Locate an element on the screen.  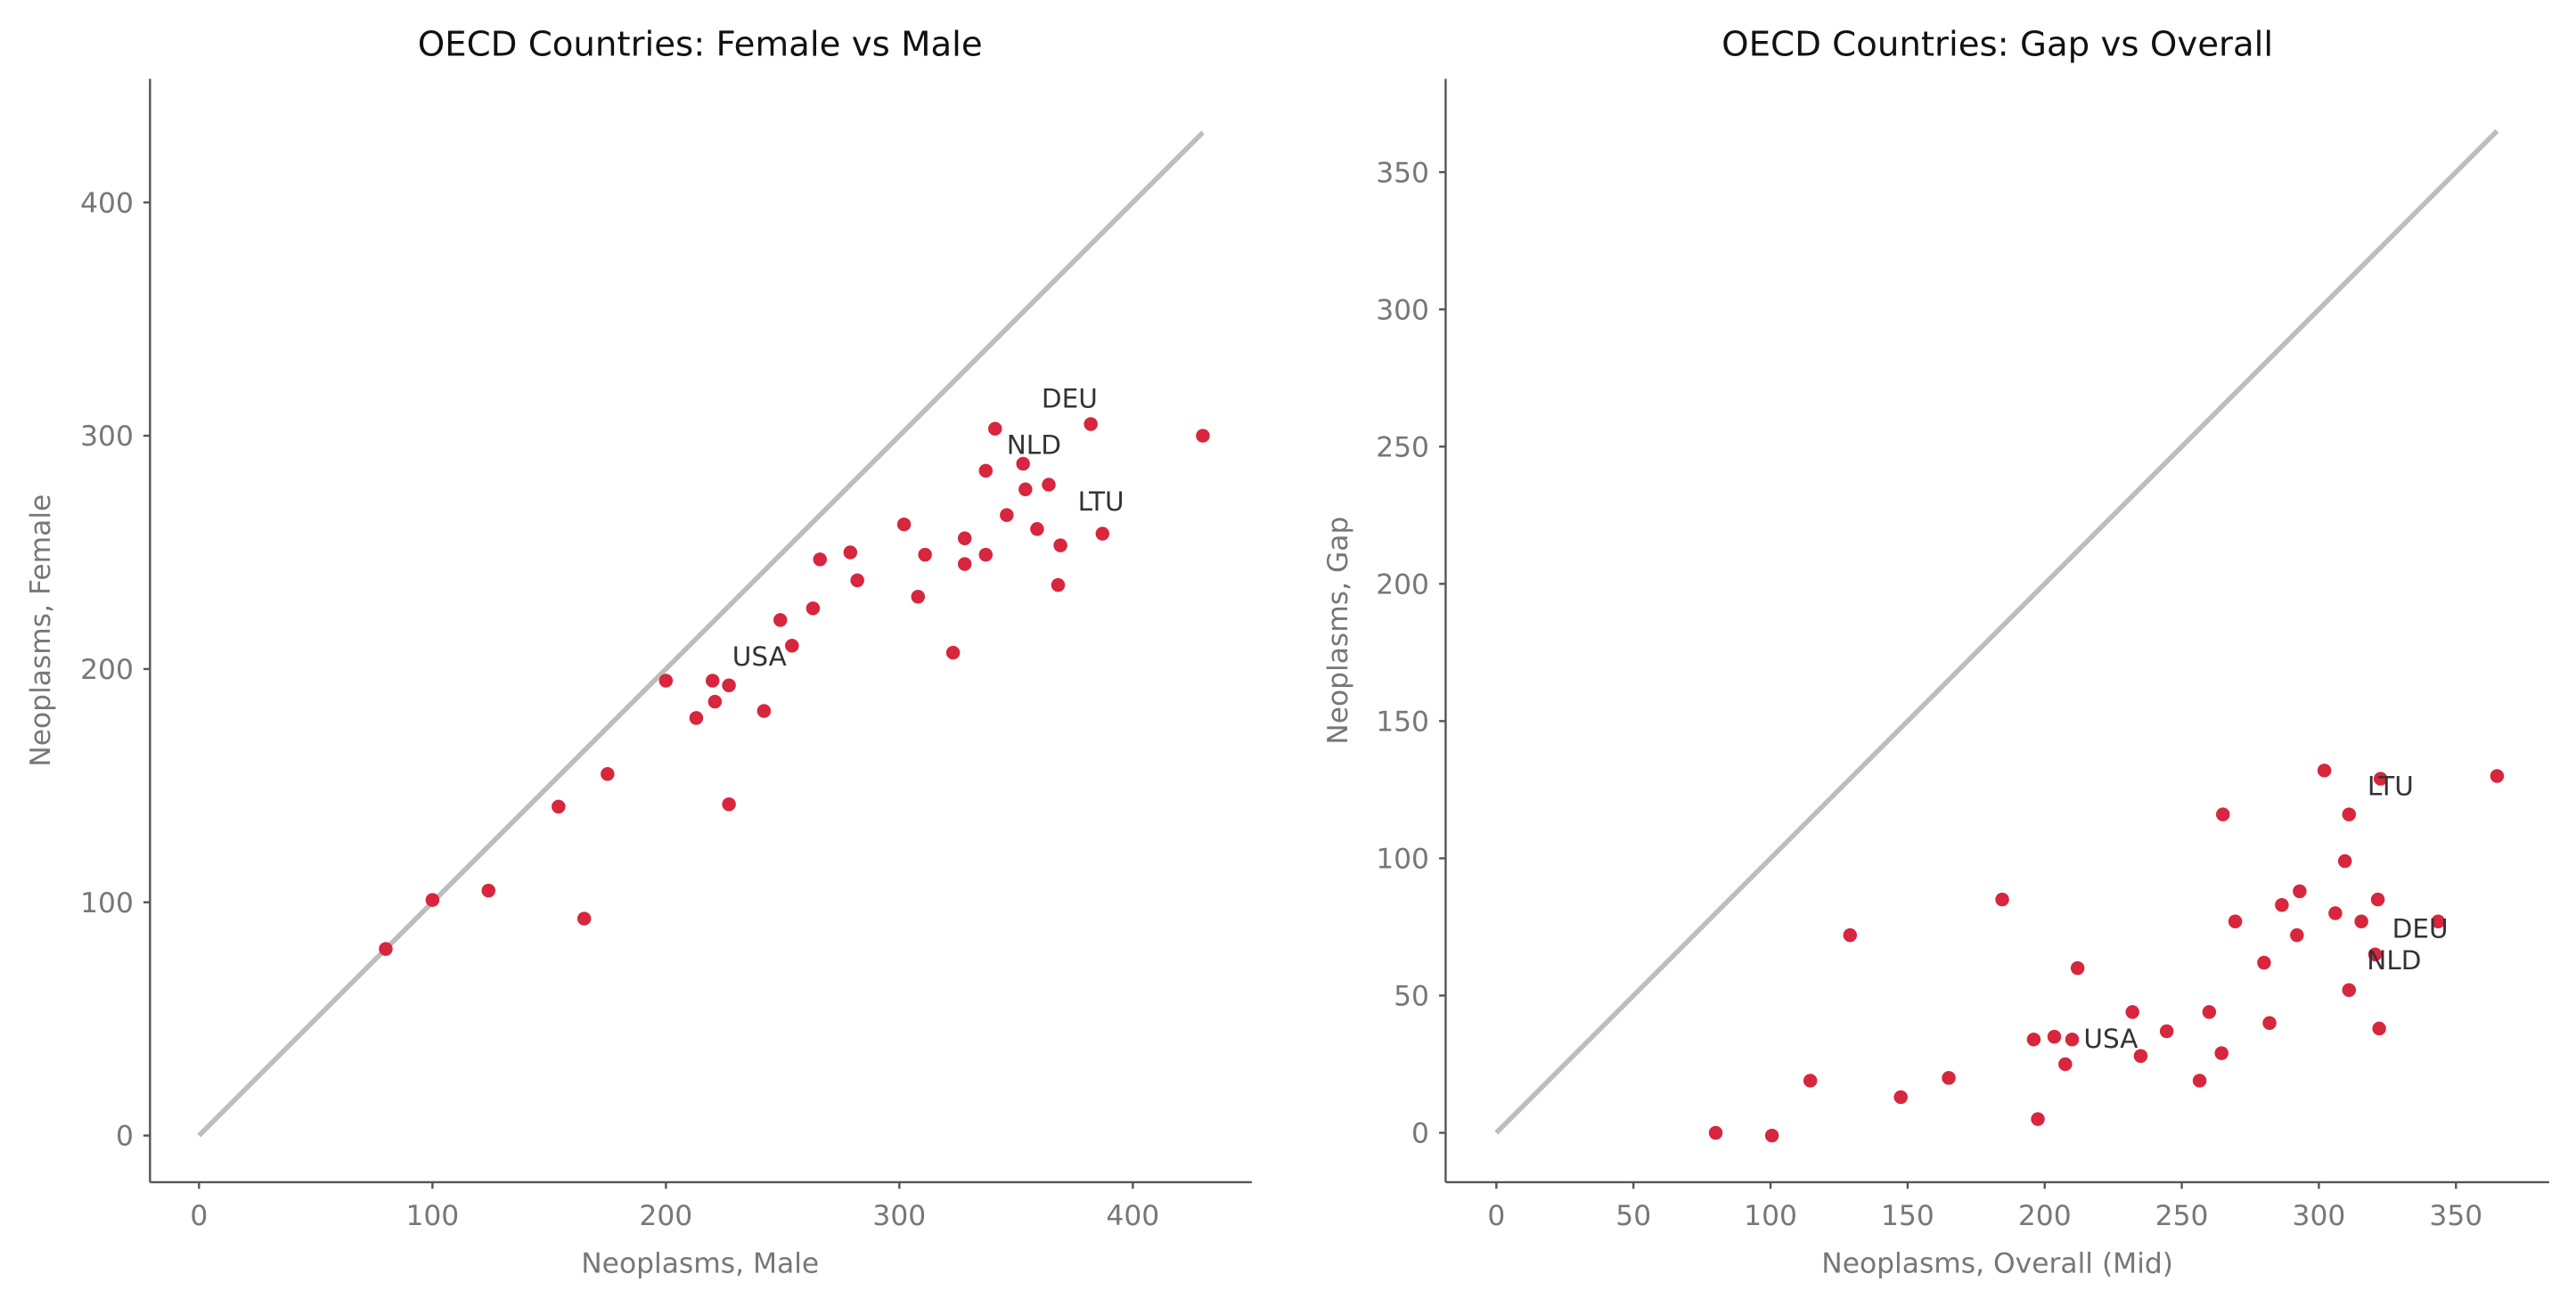
y-tick-label: 0 is located at coordinates (125, 1137).